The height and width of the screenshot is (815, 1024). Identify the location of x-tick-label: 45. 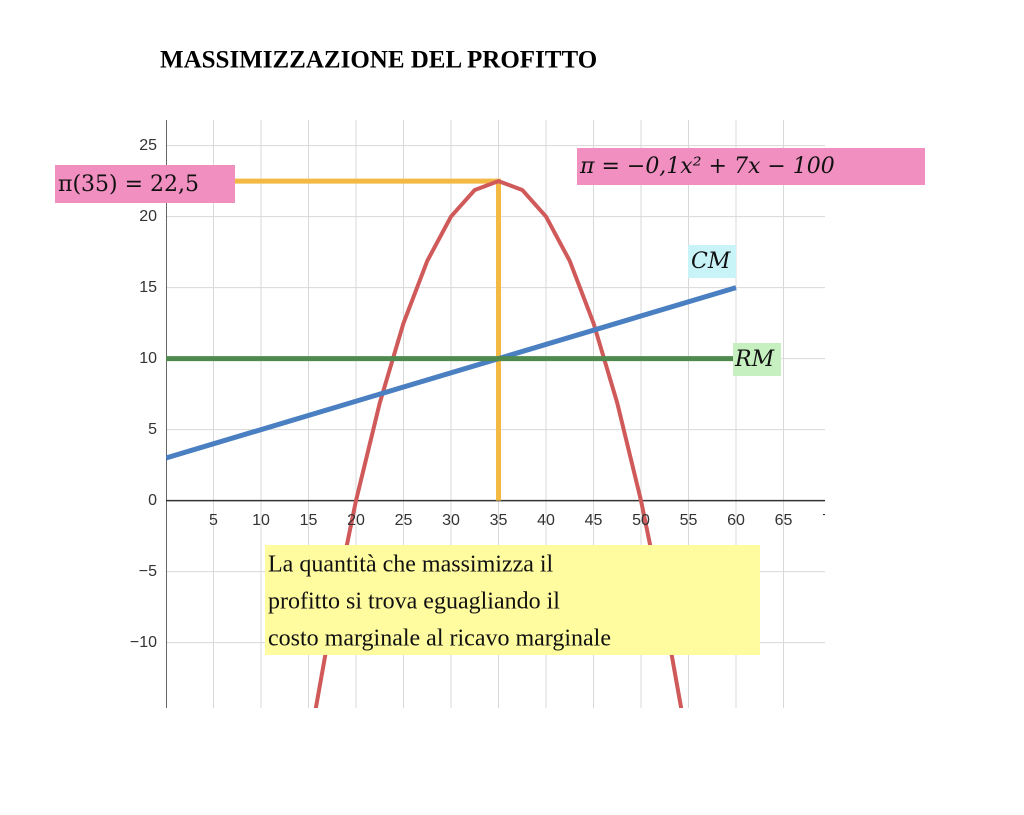
(594, 520).